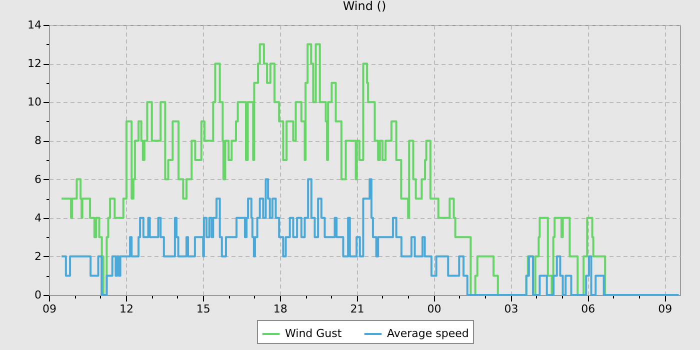 Image resolution: width=700 pixels, height=350 pixels. What do you see at coordinates (38, 141) in the screenshot?
I see `y-tick-label: 8` at bounding box center [38, 141].